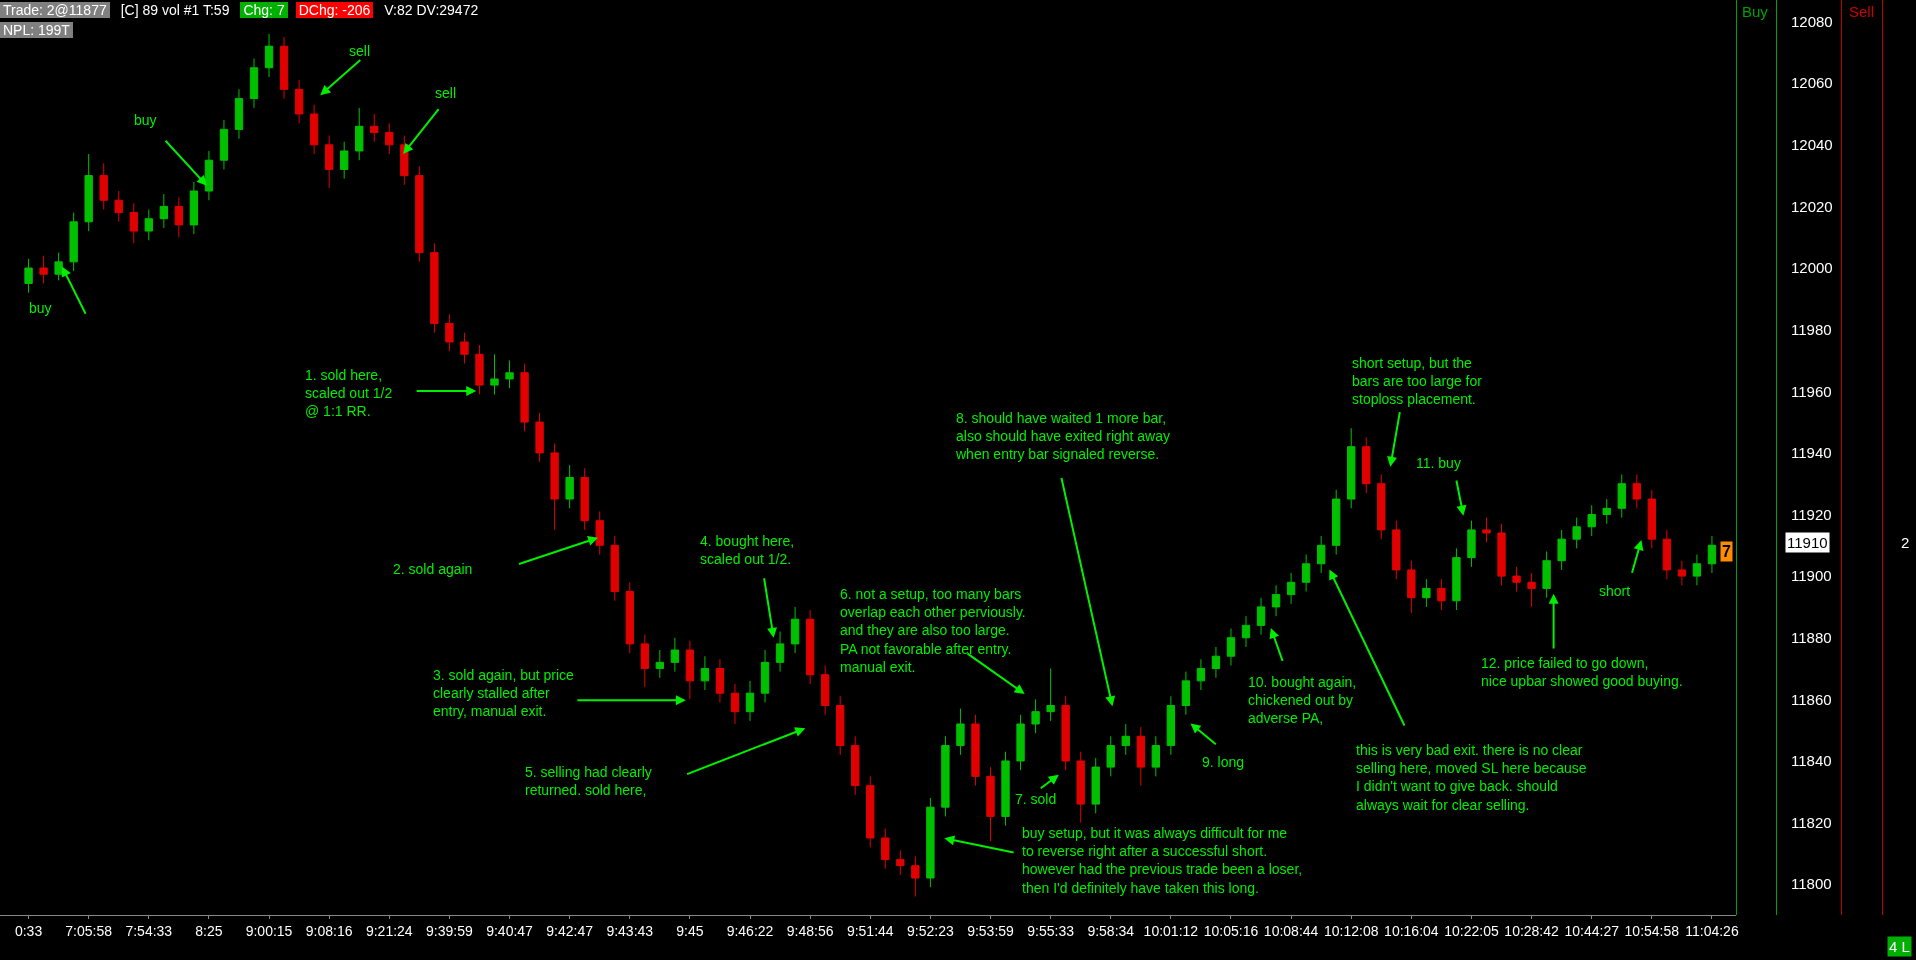  What do you see at coordinates (1755, 11) in the screenshot?
I see `text: Buy` at bounding box center [1755, 11].